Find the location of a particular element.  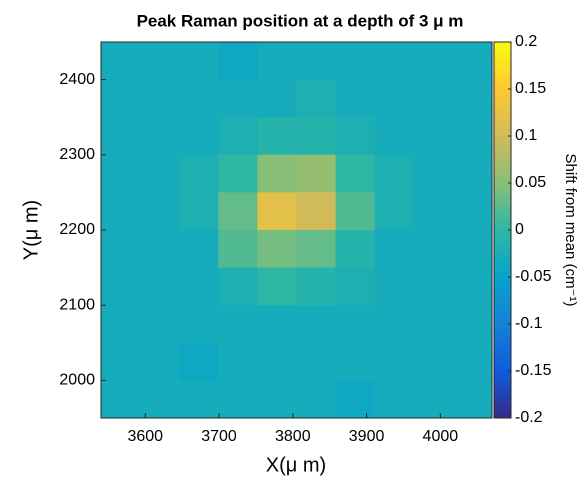

colorbar-tick-label: 0.05 is located at coordinates (530, 182).